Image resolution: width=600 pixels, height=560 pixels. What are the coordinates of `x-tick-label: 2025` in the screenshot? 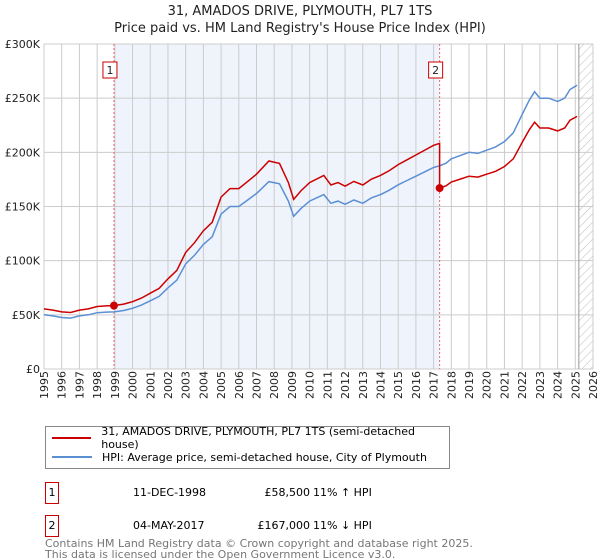 It's located at (575, 385).